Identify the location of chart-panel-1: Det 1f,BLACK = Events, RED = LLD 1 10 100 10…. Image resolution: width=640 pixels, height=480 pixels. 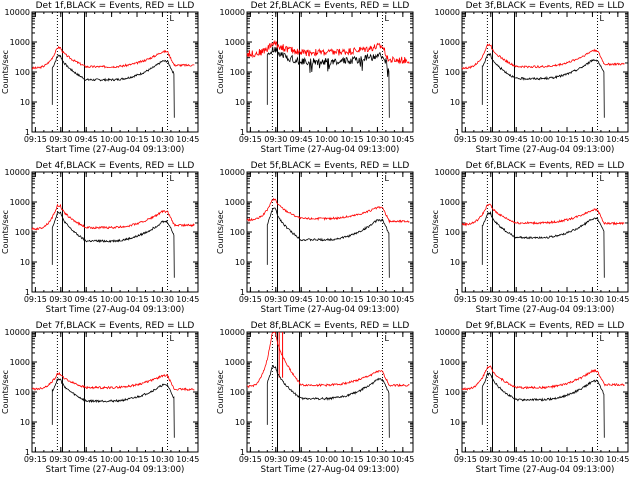
(100, 78).